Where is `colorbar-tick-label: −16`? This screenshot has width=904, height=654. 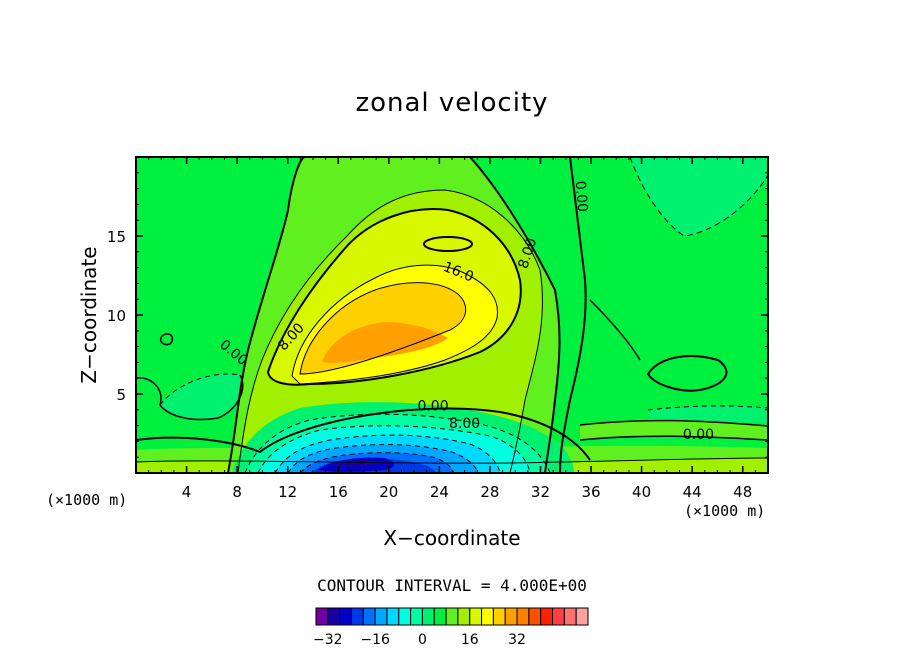 colorbar-tick-label: −16 is located at coordinates (375, 640).